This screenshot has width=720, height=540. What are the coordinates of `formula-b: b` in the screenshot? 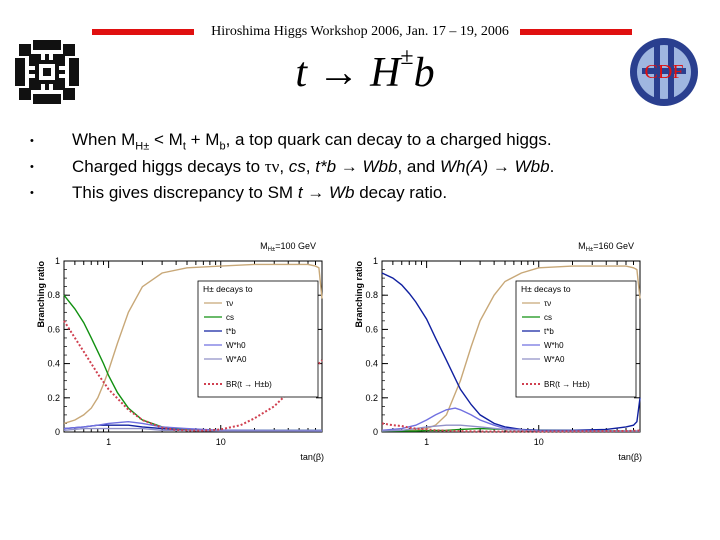 It's located at (424, 73).